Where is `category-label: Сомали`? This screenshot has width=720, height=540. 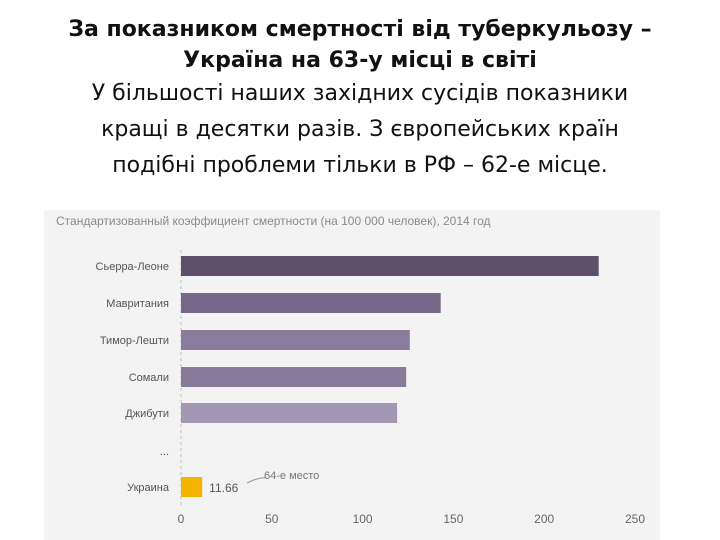
category-label: Сомали is located at coordinates (149, 378).